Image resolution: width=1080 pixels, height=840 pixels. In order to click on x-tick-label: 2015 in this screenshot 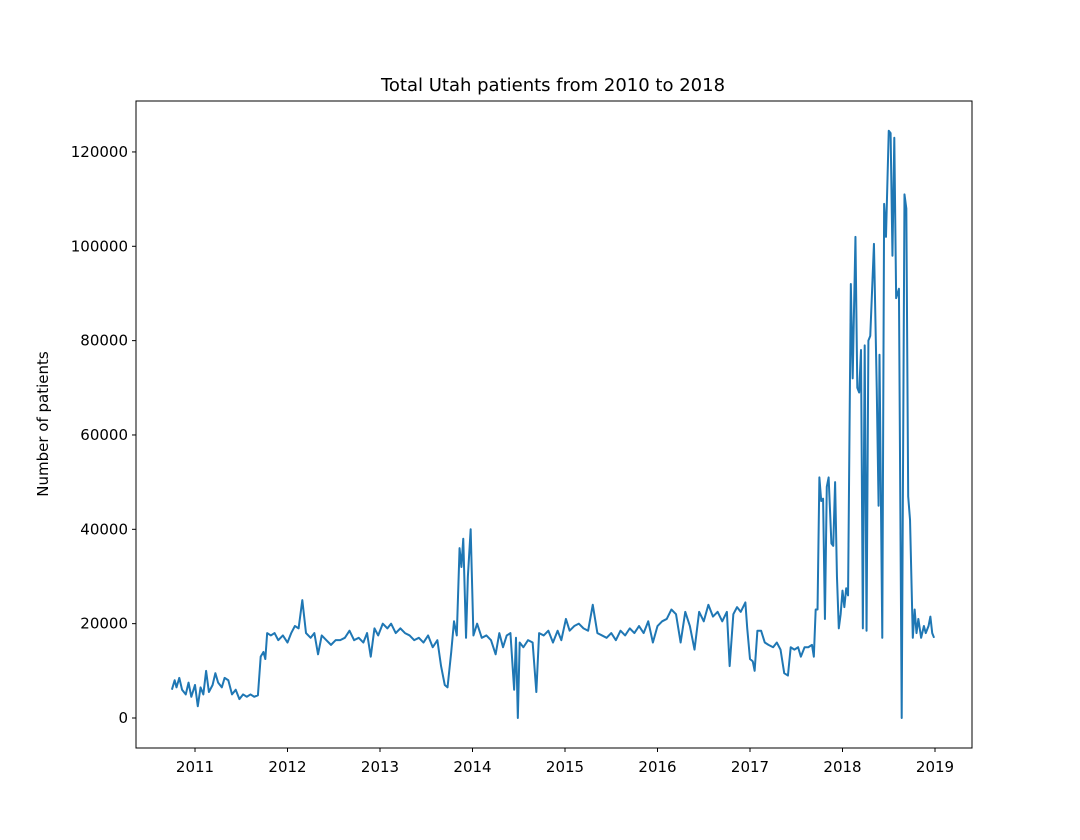, I will do `click(565, 767)`.